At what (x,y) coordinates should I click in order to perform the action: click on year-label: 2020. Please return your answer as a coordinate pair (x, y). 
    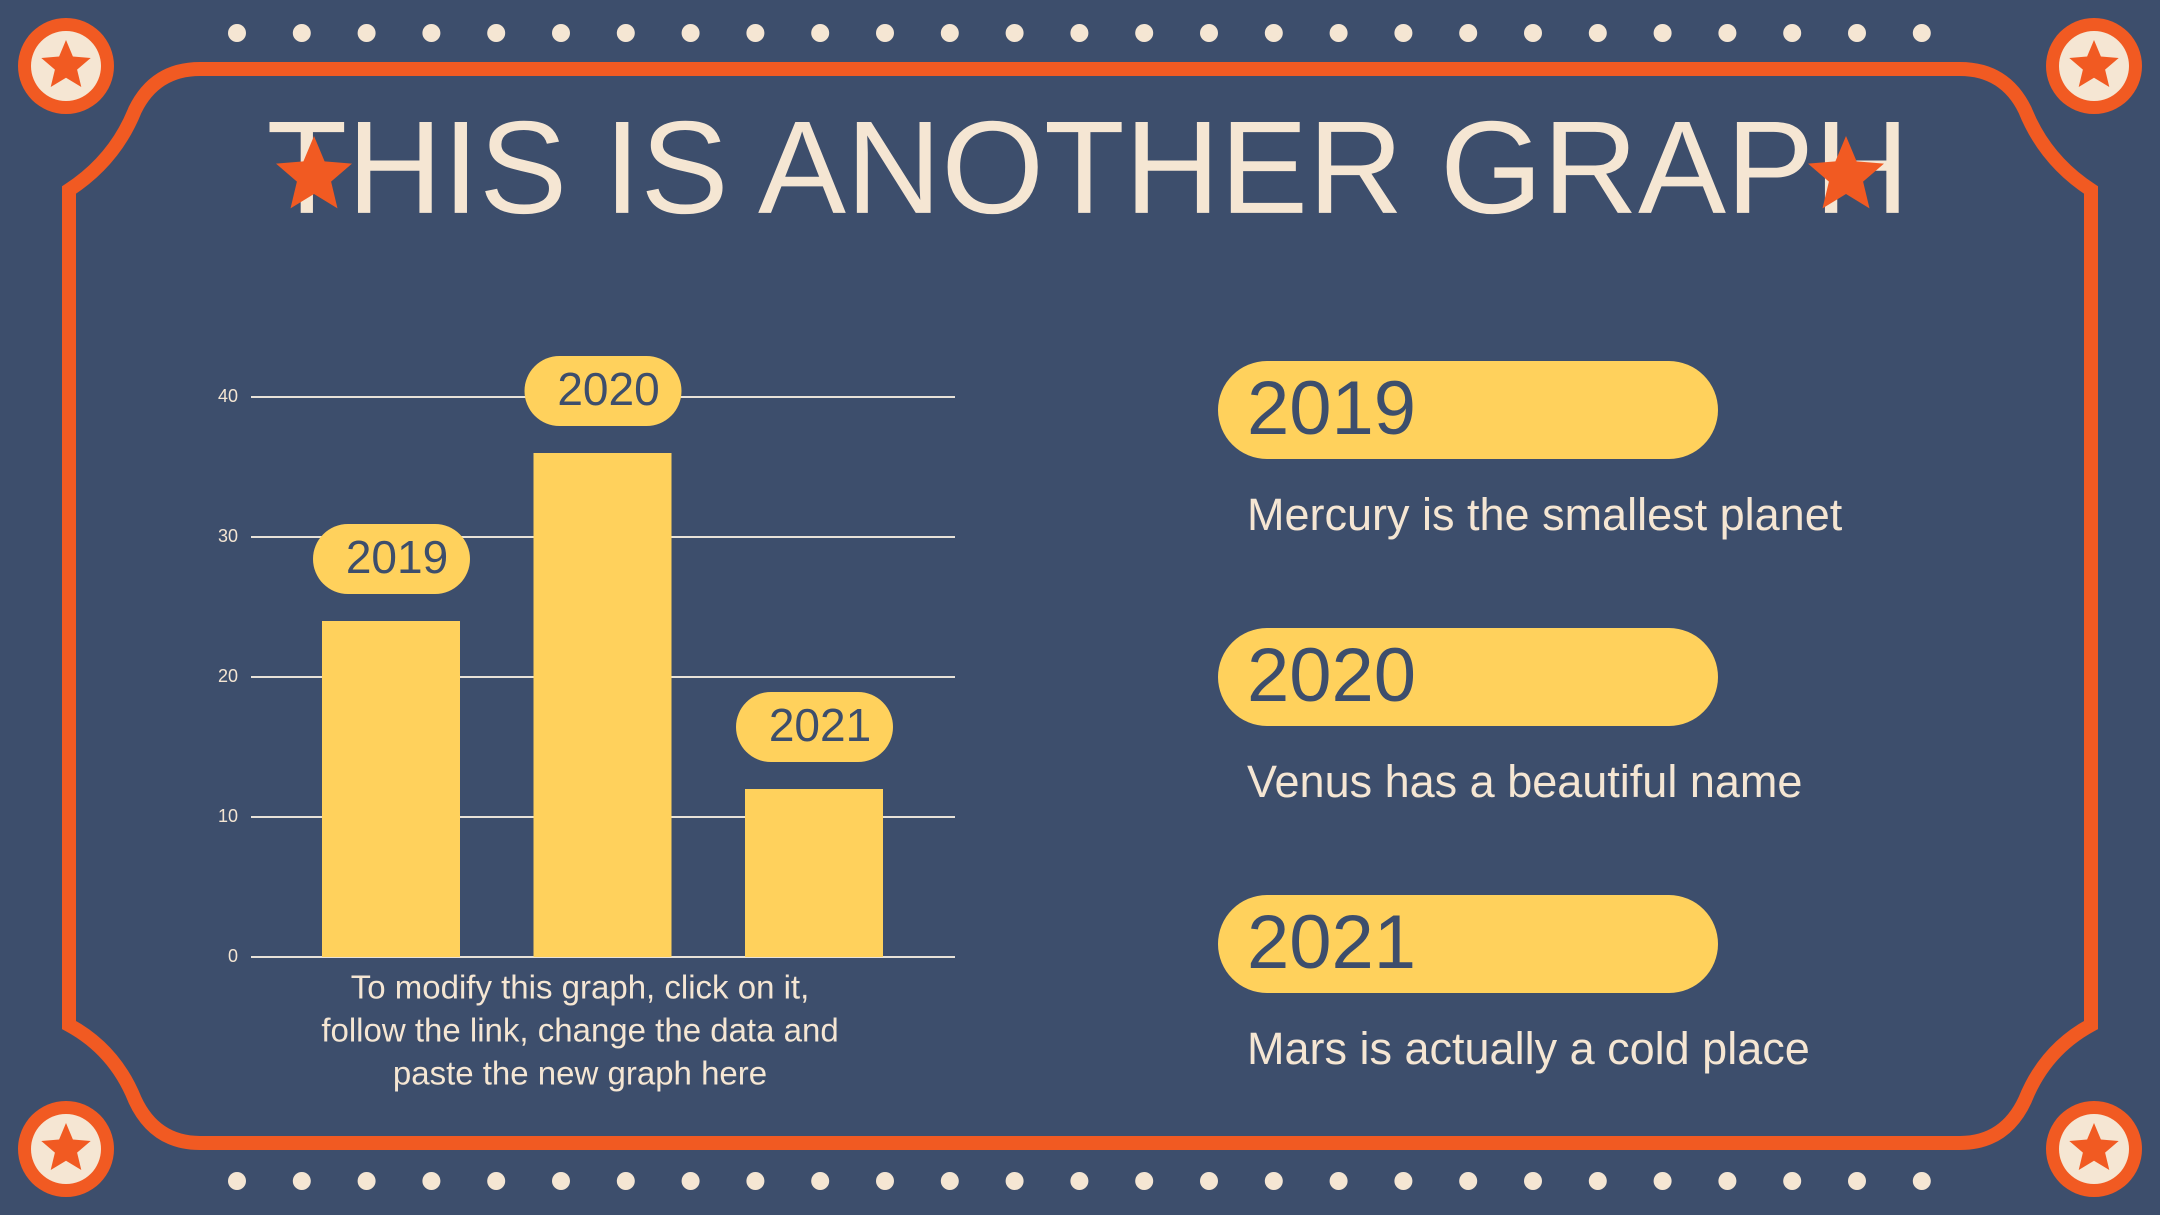
    Looking at the image, I should click on (1331, 675).